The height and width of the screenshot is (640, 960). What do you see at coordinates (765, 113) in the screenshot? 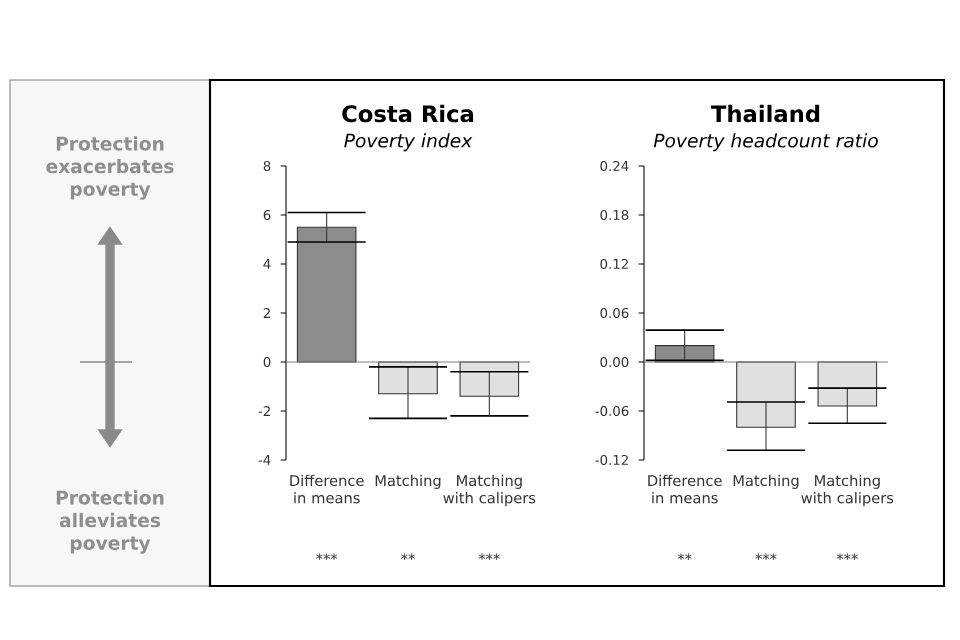
I see `chart-title: Thailand` at bounding box center [765, 113].